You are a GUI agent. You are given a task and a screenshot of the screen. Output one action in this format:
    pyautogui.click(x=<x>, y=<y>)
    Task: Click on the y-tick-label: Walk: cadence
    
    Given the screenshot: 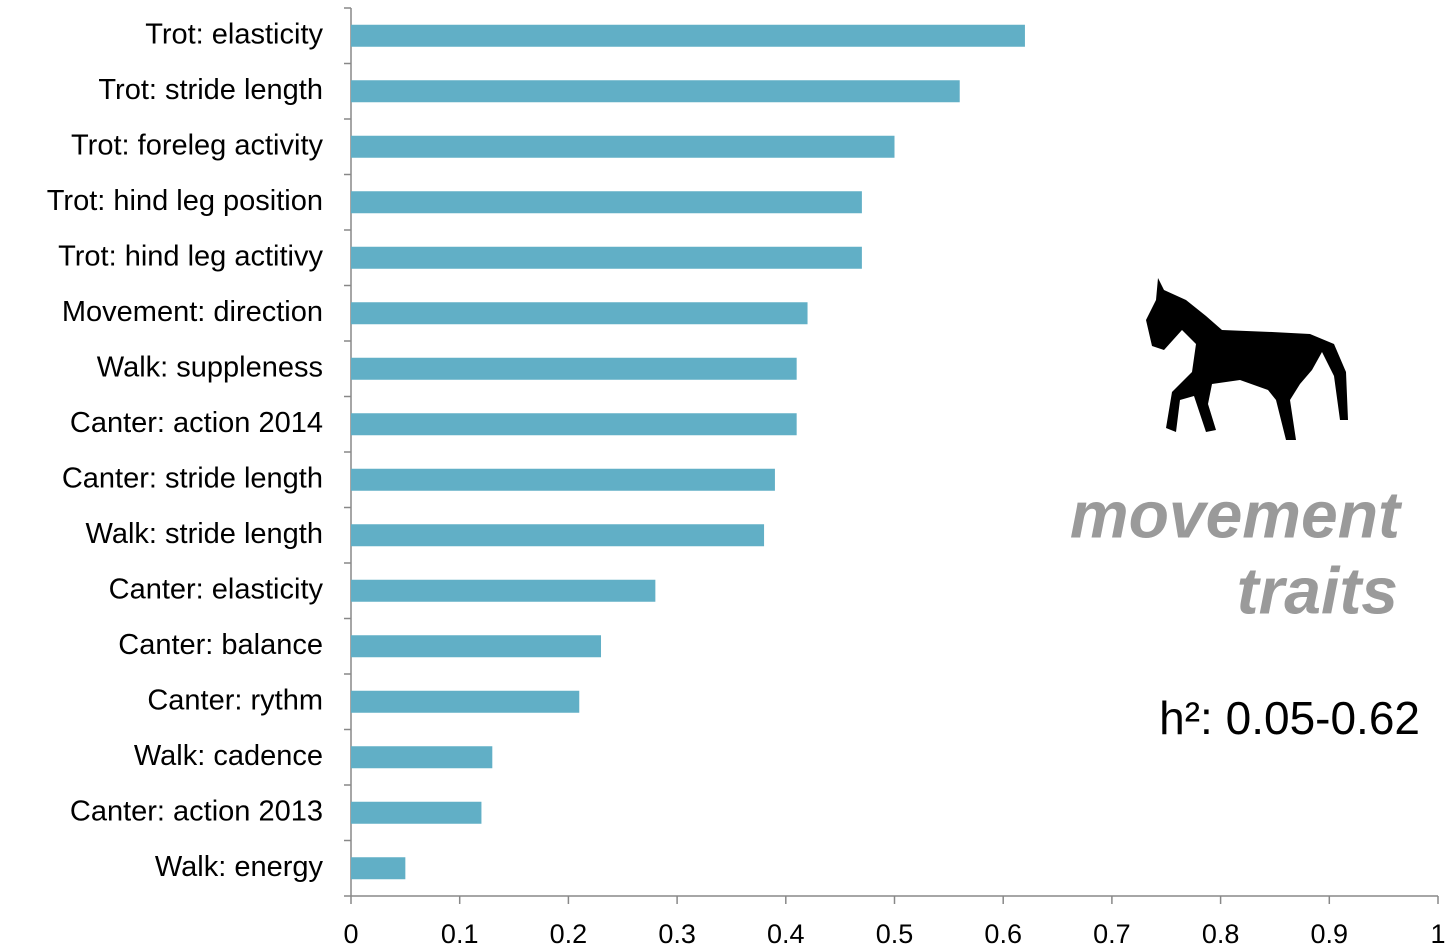 What is the action you would take?
    pyautogui.click(x=228, y=756)
    